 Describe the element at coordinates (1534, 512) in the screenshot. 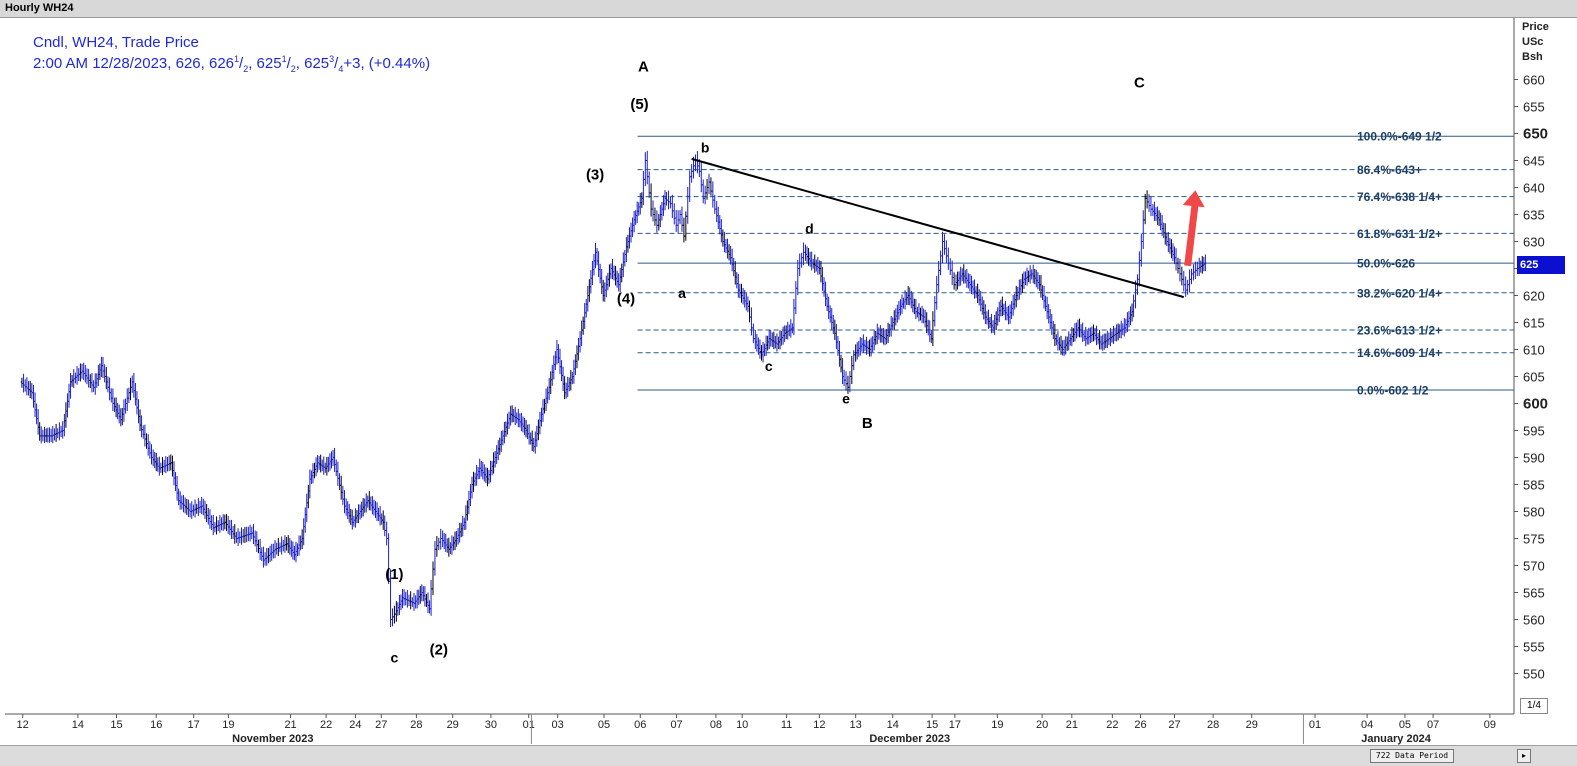

I see `y-tick-label: 580` at that location.